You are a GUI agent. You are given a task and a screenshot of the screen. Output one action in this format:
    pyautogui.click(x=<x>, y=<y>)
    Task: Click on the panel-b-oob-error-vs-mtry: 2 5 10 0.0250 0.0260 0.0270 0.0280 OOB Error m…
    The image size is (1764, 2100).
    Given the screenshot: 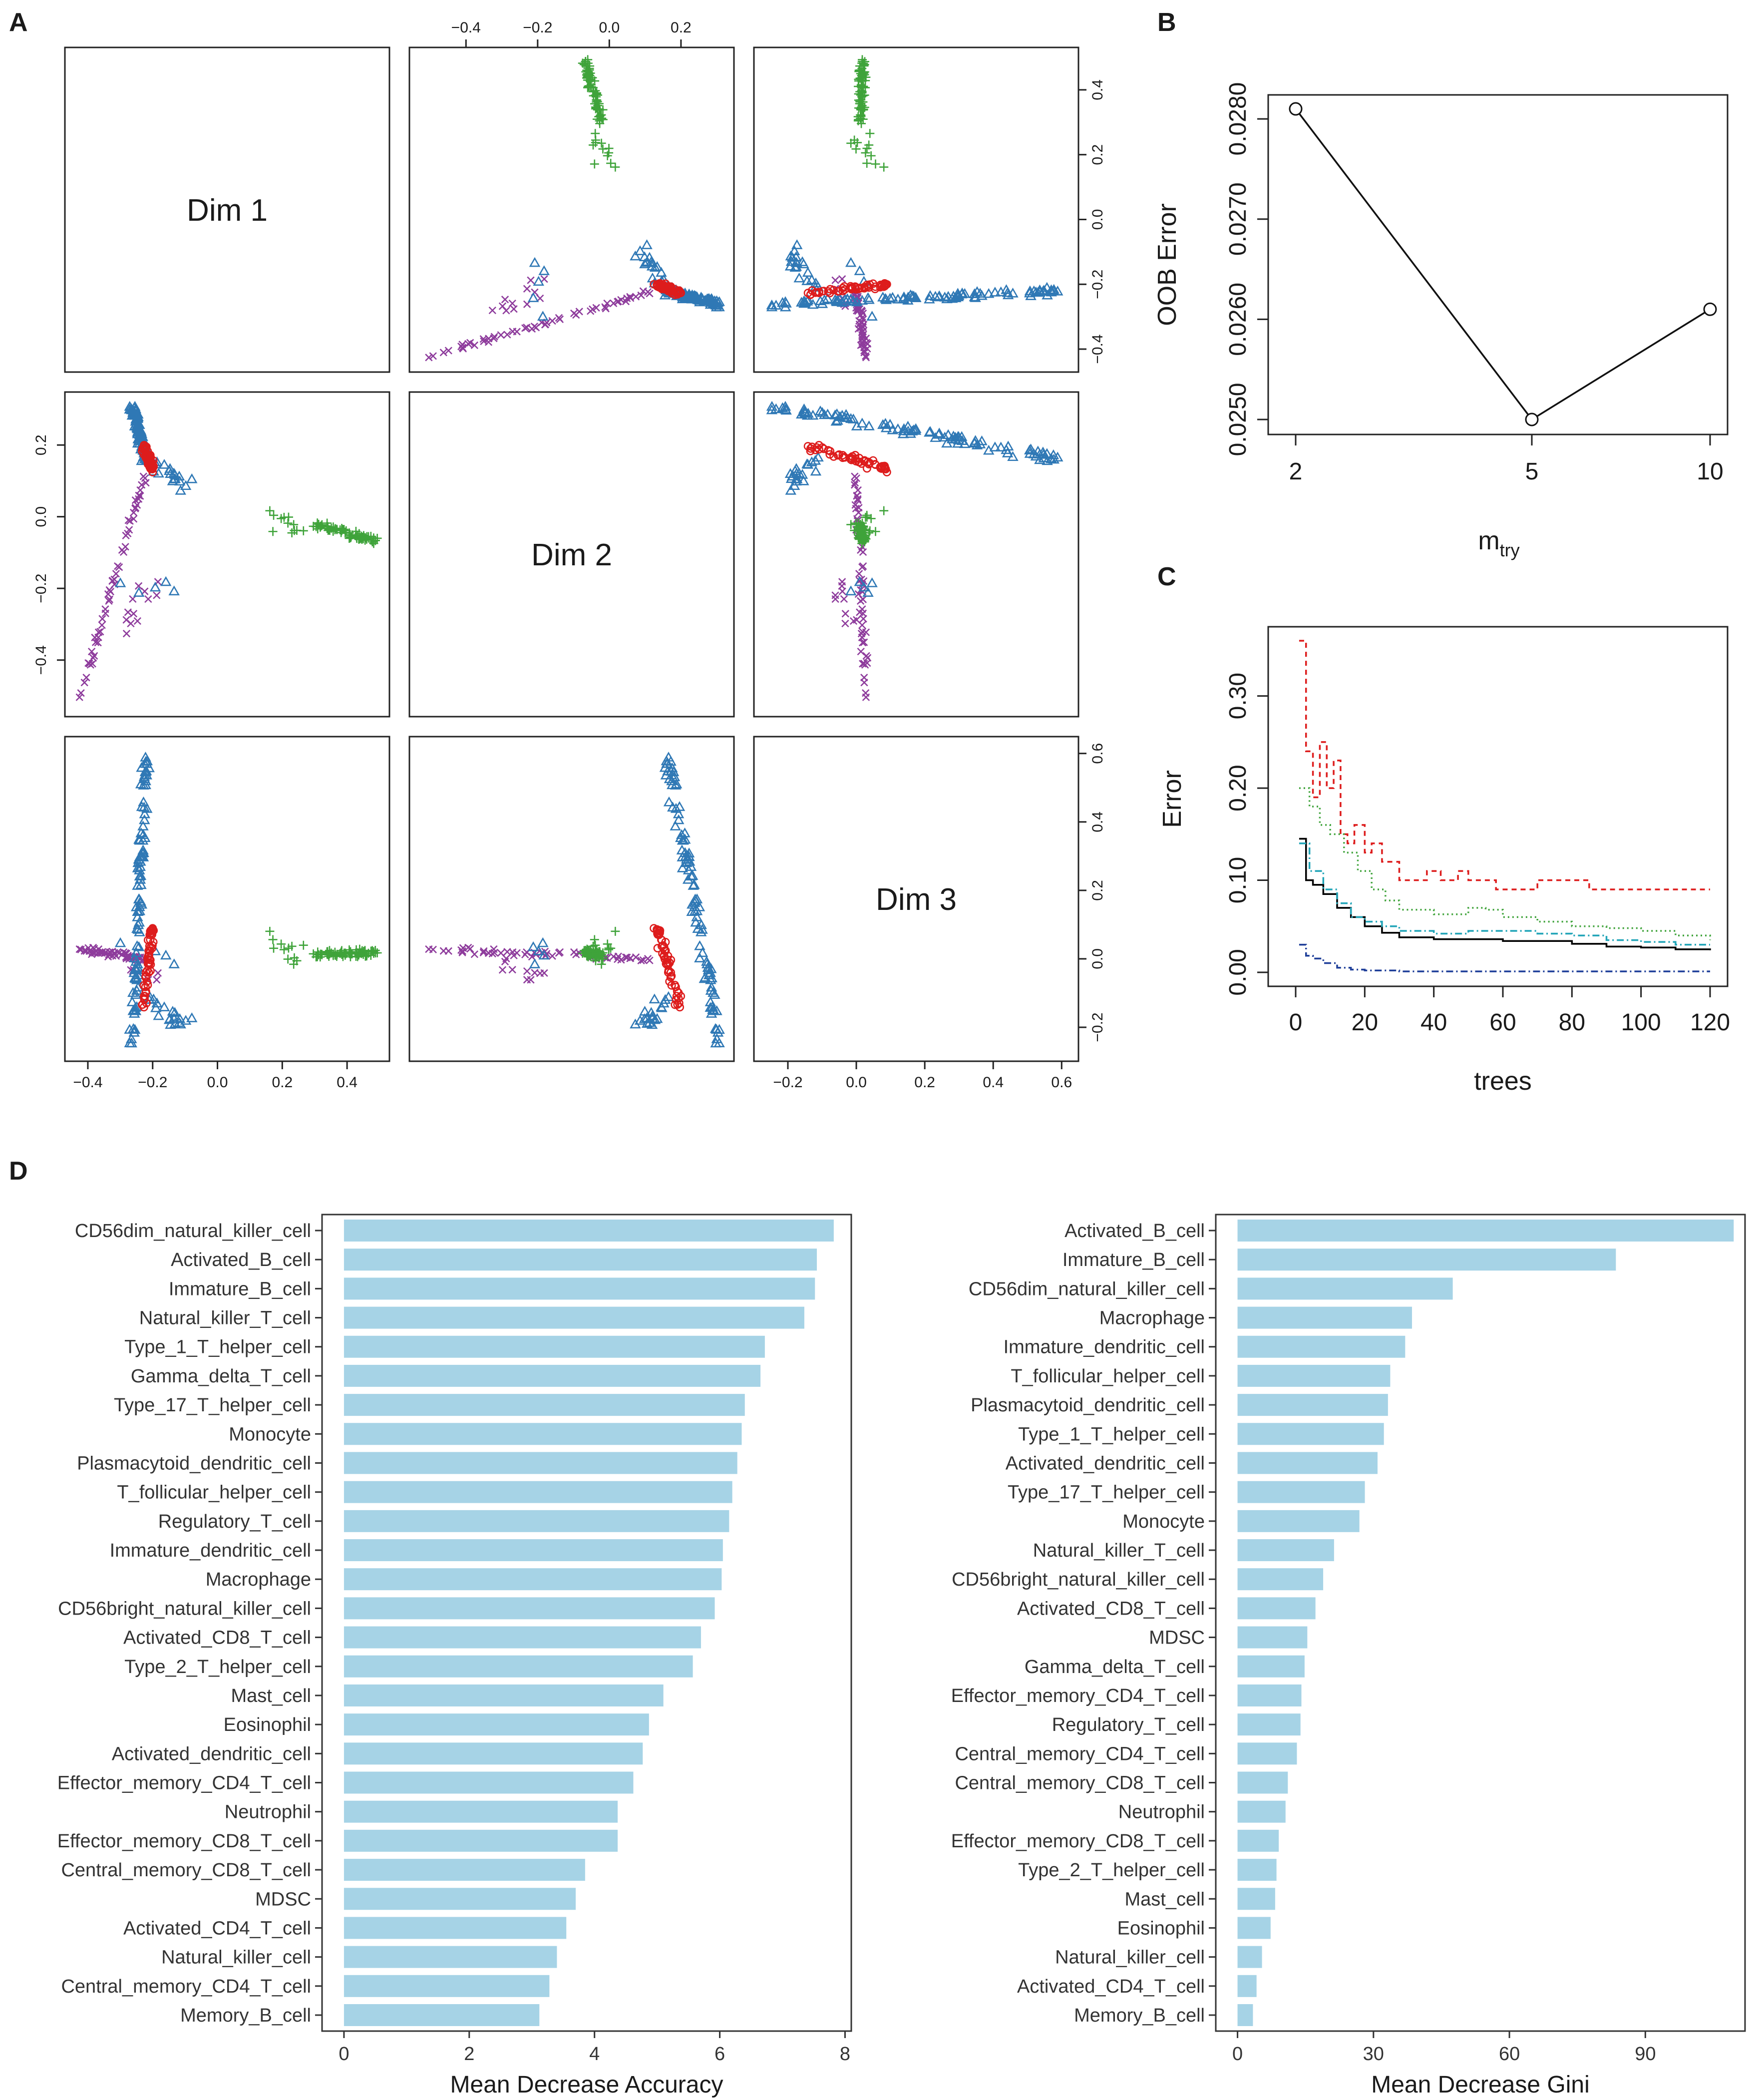 What is the action you would take?
    pyautogui.click(x=1441, y=321)
    